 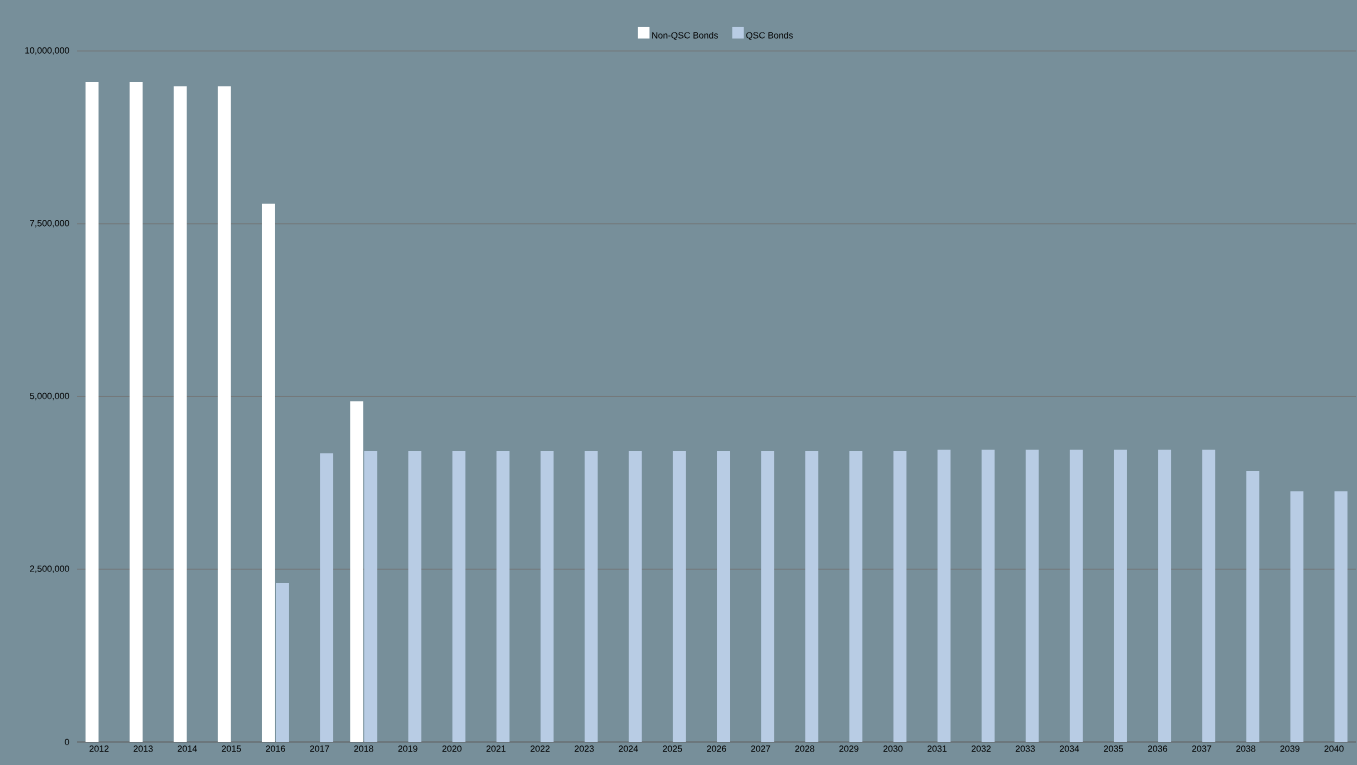 I want to click on x-tick-label: 2018, so click(x=364, y=748).